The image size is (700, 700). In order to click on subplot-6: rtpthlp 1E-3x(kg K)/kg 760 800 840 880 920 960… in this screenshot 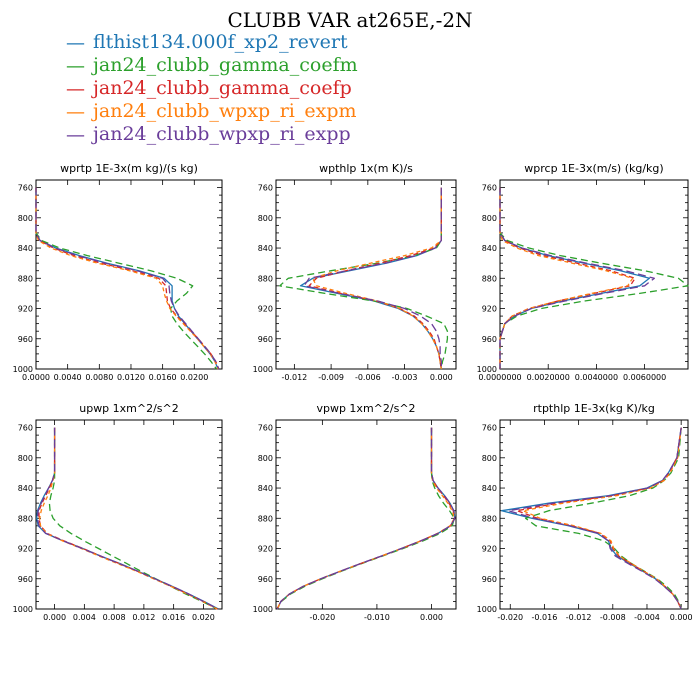, I will do `click(585, 512)`.